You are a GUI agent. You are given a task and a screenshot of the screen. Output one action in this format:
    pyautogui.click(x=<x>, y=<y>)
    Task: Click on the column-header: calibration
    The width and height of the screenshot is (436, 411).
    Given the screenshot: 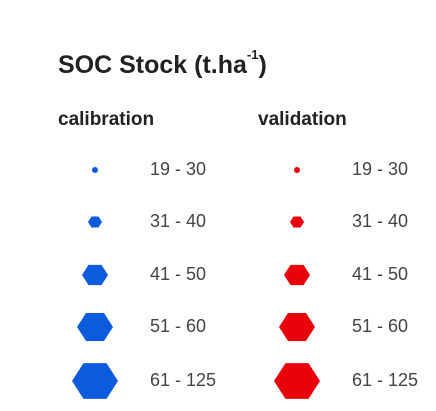 What is the action you would take?
    pyautogui.click(x=106, y=119)
    